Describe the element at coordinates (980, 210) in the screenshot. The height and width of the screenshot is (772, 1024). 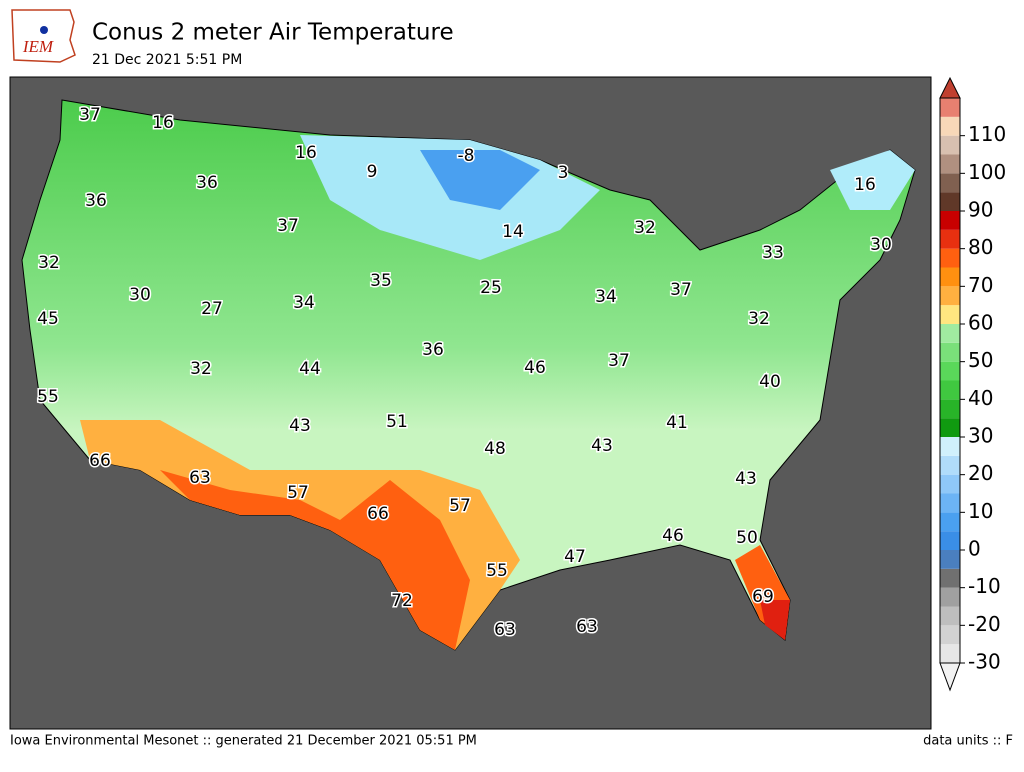
I see `colorbar-tick-label: 90` at that location.